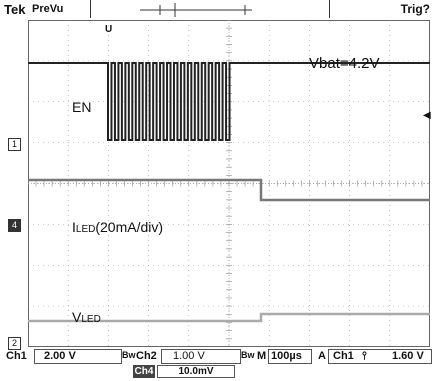  Describe the element at coordinates (14, 144) in the screenshot. I see `ch1-ground-marker: 1` at that location.